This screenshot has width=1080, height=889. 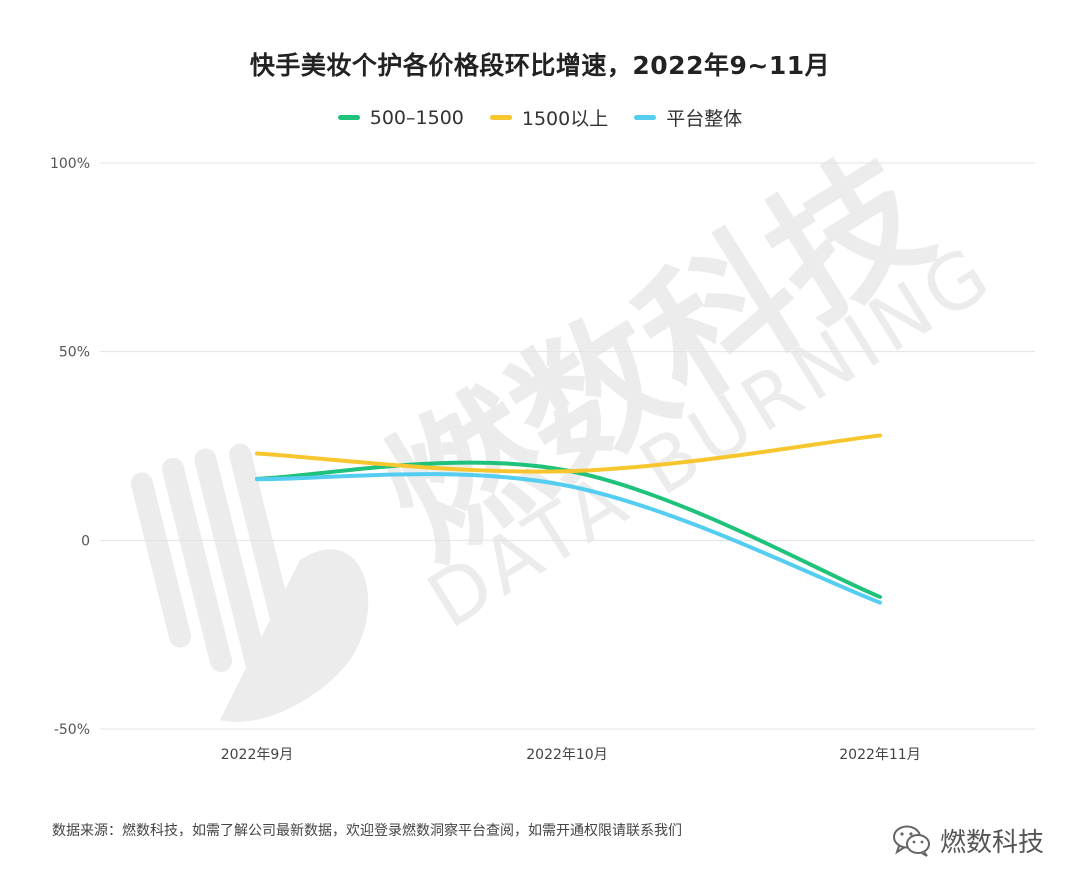 I want to click on x-tick-label: 2022年11月, so click(x=879, y=755).